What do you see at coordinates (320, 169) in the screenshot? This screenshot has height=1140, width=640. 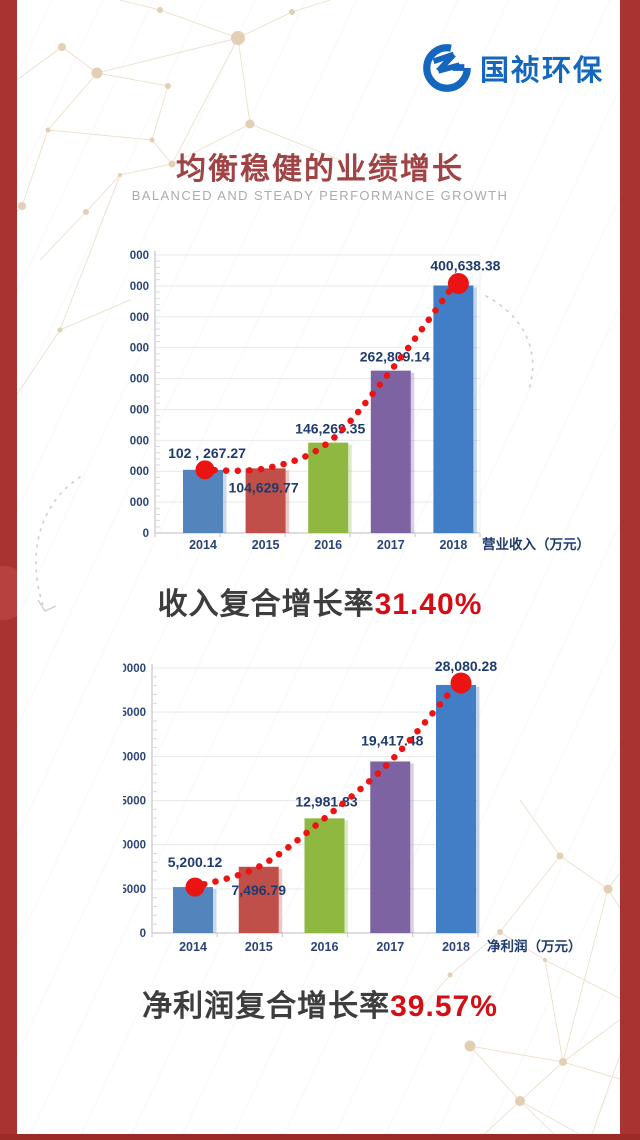 I see `page-title: 均衡稳健的业绩增长` at bounding box center [320, 169].